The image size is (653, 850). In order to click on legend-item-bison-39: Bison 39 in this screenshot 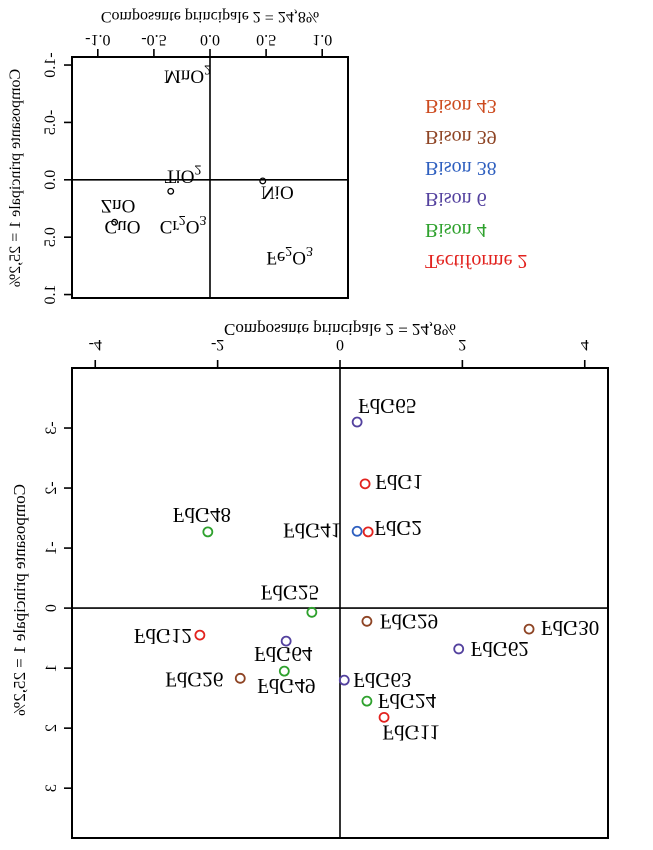, I will do `click(461, 137)`.